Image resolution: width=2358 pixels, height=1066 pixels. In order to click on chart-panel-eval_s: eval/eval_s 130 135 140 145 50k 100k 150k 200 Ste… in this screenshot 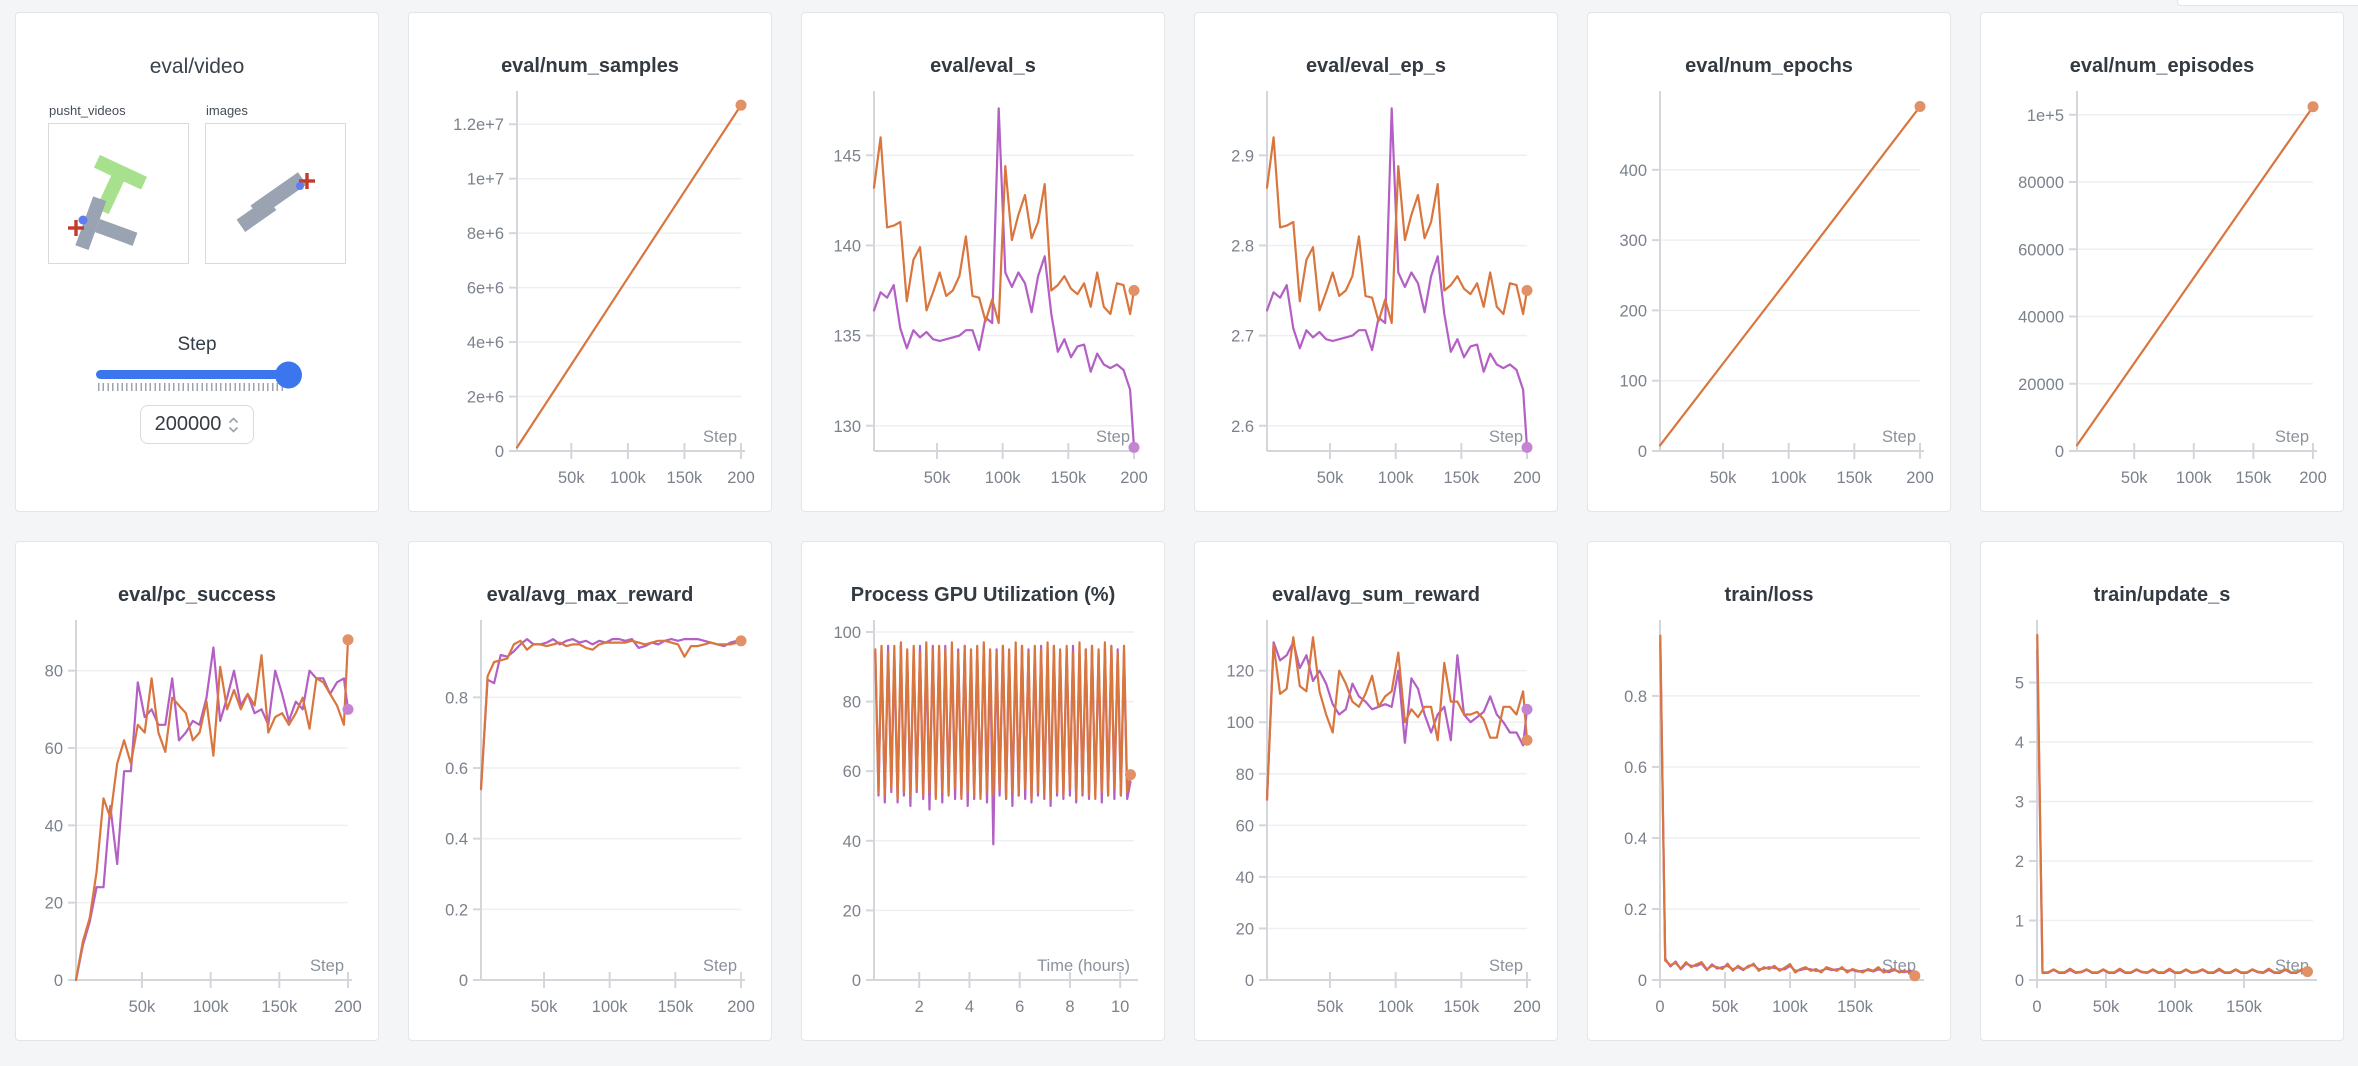, I will do `click(983, 262)`.